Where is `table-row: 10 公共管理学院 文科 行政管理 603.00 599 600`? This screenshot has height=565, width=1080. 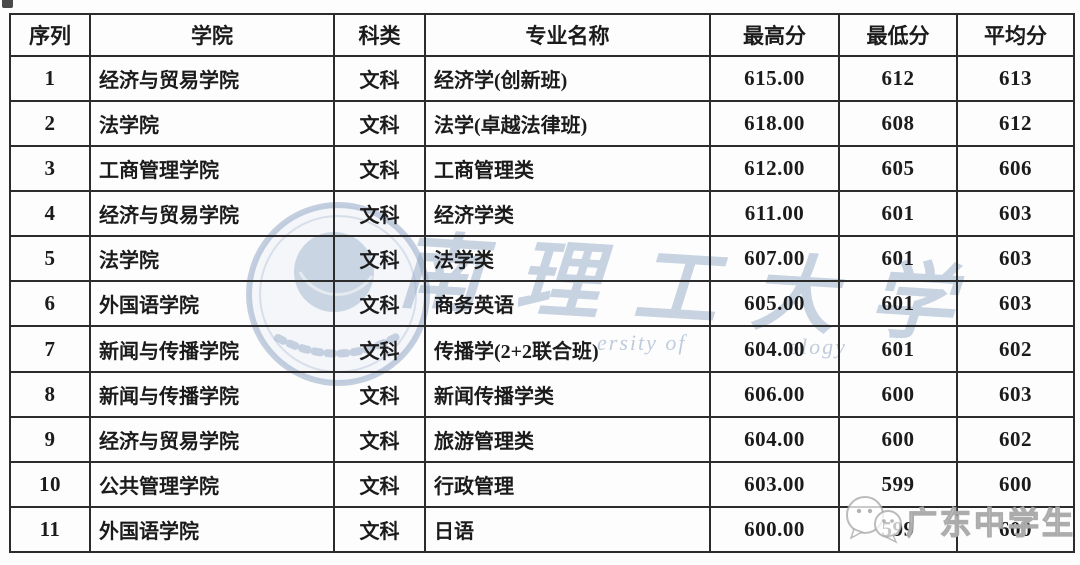 table-row: 10 公共管理学院 文科 行政管理 603.00 599 600 is located at coordinates (542, 484).